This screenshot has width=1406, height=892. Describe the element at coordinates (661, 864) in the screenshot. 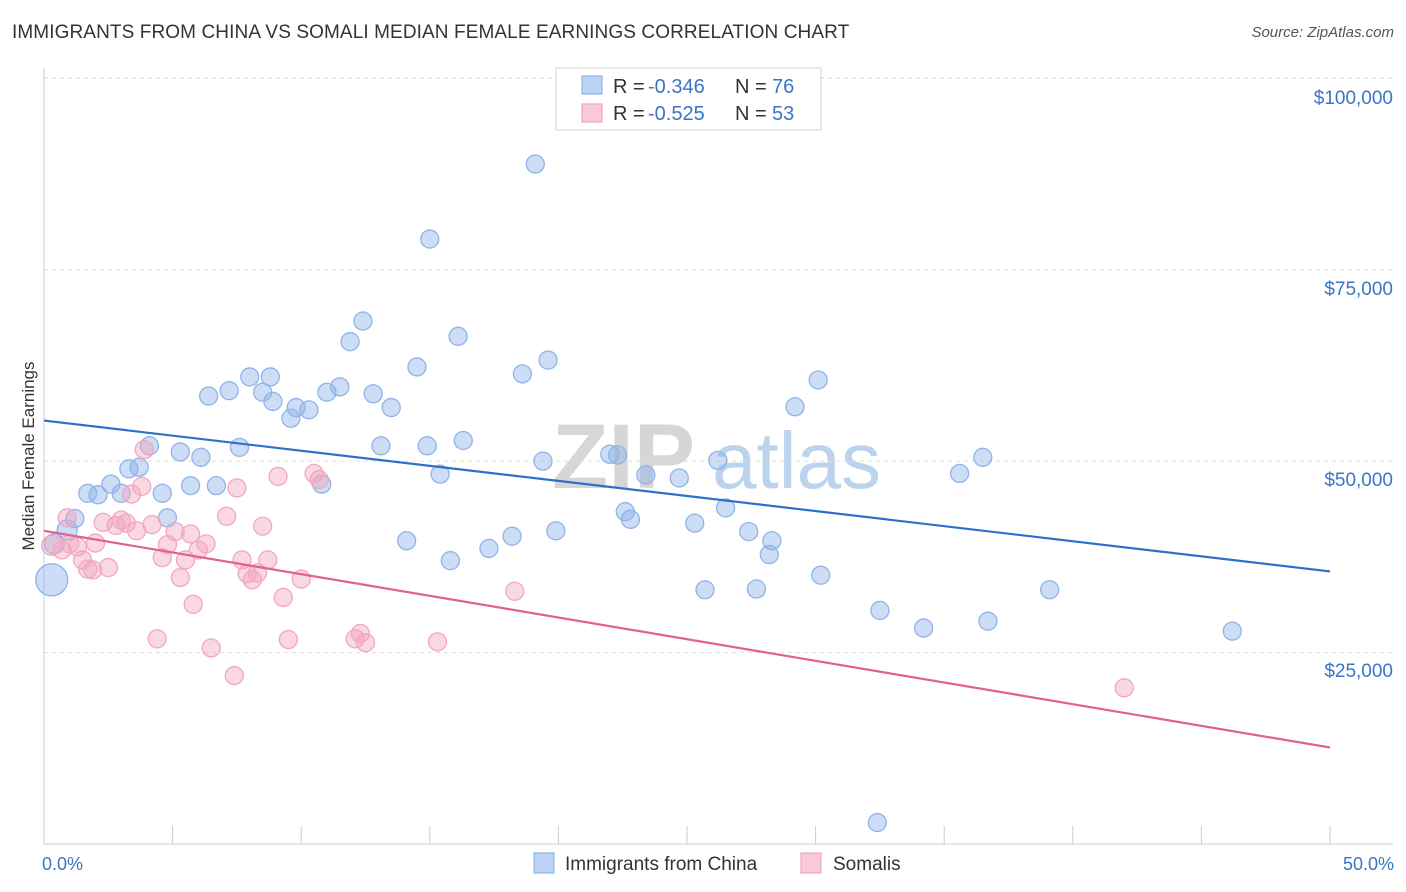

I see `bottom-legend-label-china: Immigrants from China` at that location.